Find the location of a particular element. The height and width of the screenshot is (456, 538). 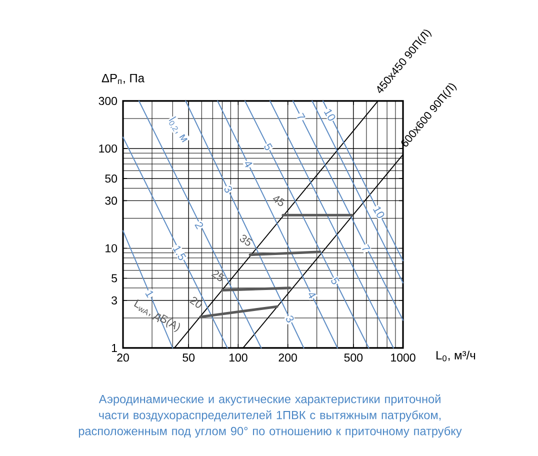

annotation: 1.5 is located at coordinates (179, 253).